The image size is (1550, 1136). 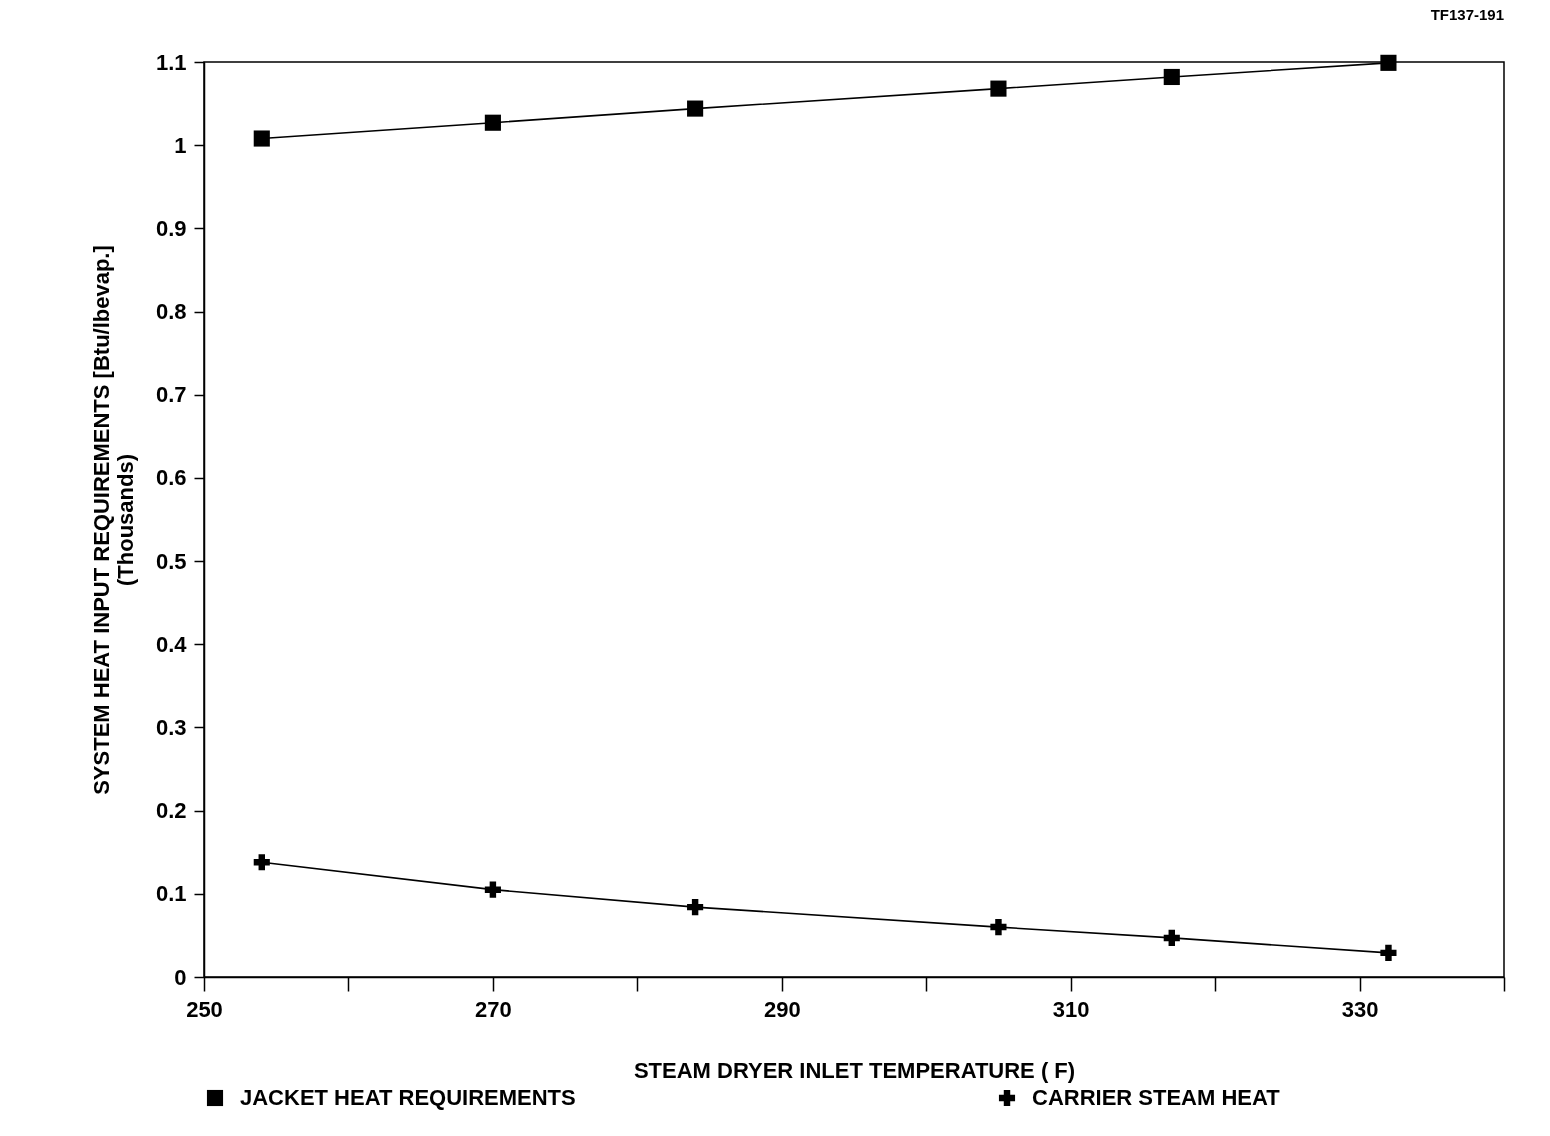 I want to click on y-tick-label: 0.8, so click(x=171, y=312).